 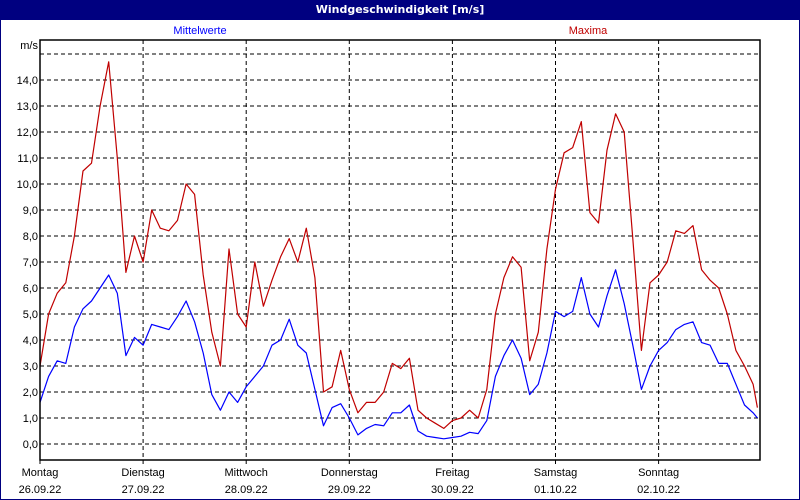 What do you see at coordinates (40, 490) in the screenshot?
I see `x-date-label: 26.09.22` at bounding box center [40, 490].